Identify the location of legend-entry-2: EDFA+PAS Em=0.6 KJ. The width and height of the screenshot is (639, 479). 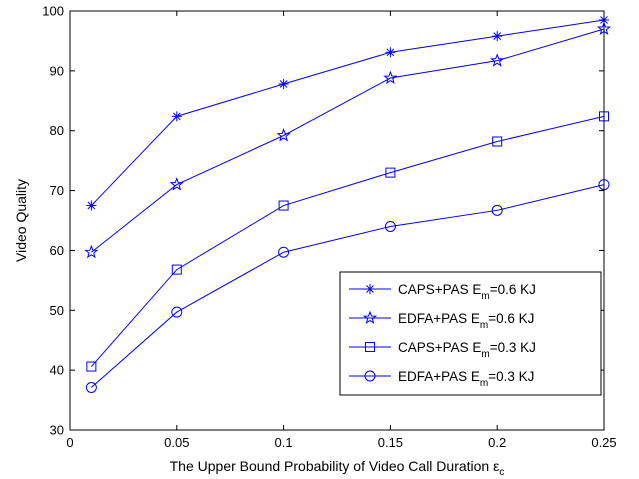
(441, 320).